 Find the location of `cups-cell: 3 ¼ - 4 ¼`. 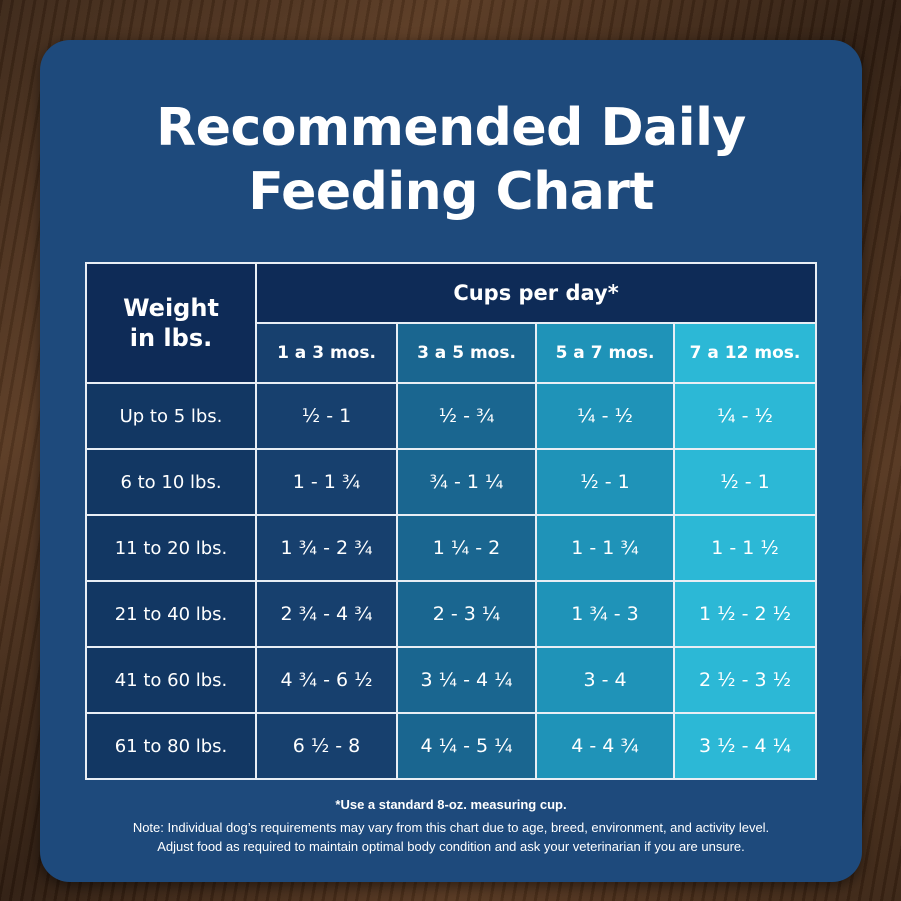

cups-cell: 3 ¼ - 4 ¼ is located at coordinates (466, 680).